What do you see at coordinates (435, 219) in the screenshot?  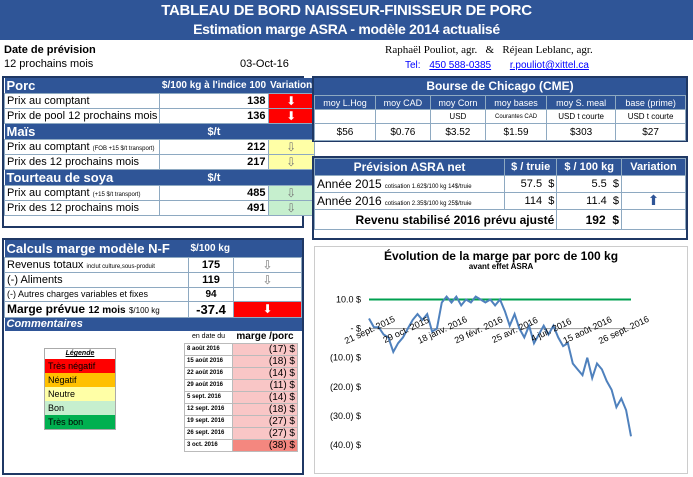 I see `stabilized-revenue-label: Revenu stabilisé 2016 prévu ajusté` at bounding box center [435, 219].